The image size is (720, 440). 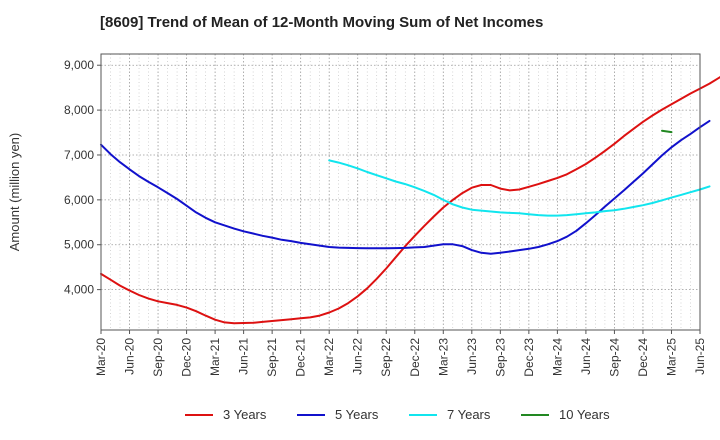 What do you see at coordinates (79, 155) in the screenshot?
I see `y-tick-label: 7,000` at bounding box center [79, 155].